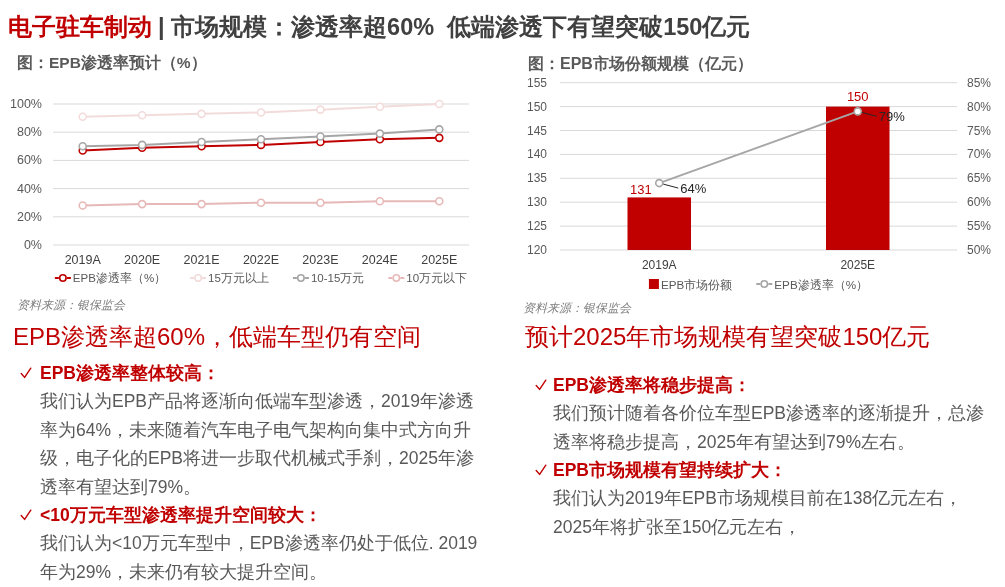 The image size is (1005, 587). Describe the element at coordinates (257, 444) in the screenshot. I see `paragraph: 我们认为EPB产品将逐渐向低端车型渗透，2019年渗透率为64%，未来随着汽车电子电气架构向集中式方向升级，电子化的EPB将进一步取代机械式手刹，2025年渗透率有望达到79%。` at that location.